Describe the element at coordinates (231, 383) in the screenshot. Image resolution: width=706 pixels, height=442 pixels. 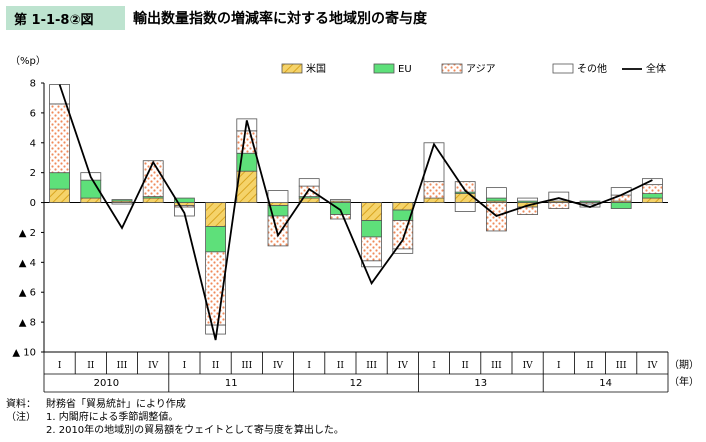
I see `year-label: 11` at that location.